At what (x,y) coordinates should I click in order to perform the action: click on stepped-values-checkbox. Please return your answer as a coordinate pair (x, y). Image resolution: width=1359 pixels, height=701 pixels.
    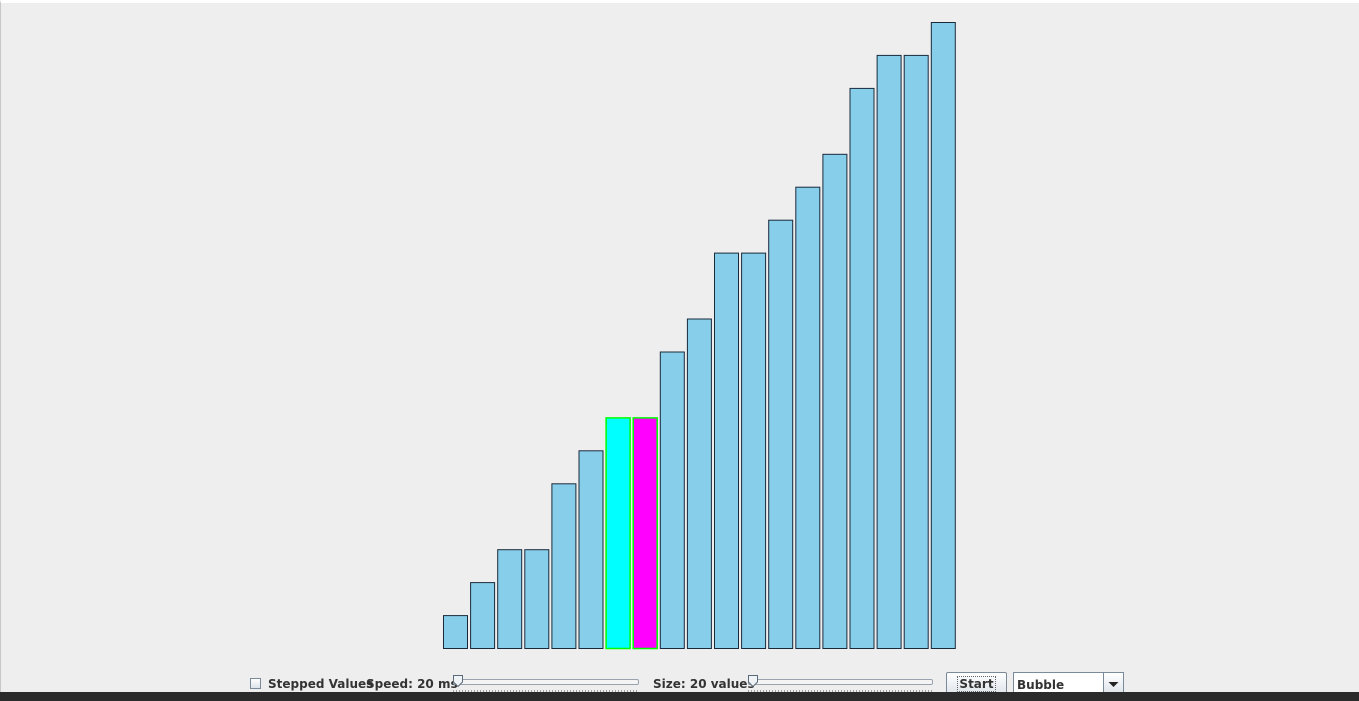
    Looking at the image, I should click on (255, 683).